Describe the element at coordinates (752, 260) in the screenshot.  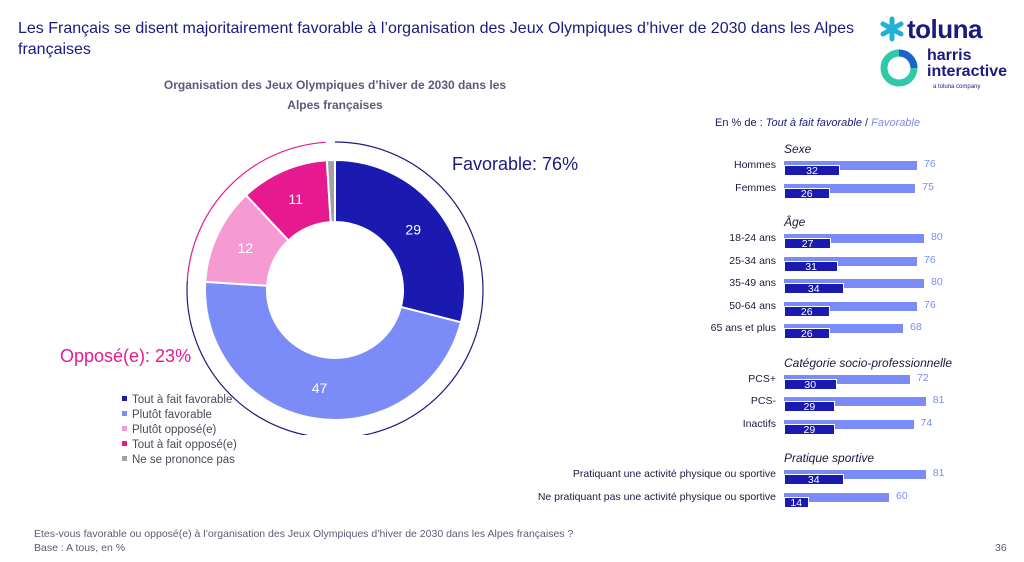
I see `row-label: 25-34 ans` at that location.